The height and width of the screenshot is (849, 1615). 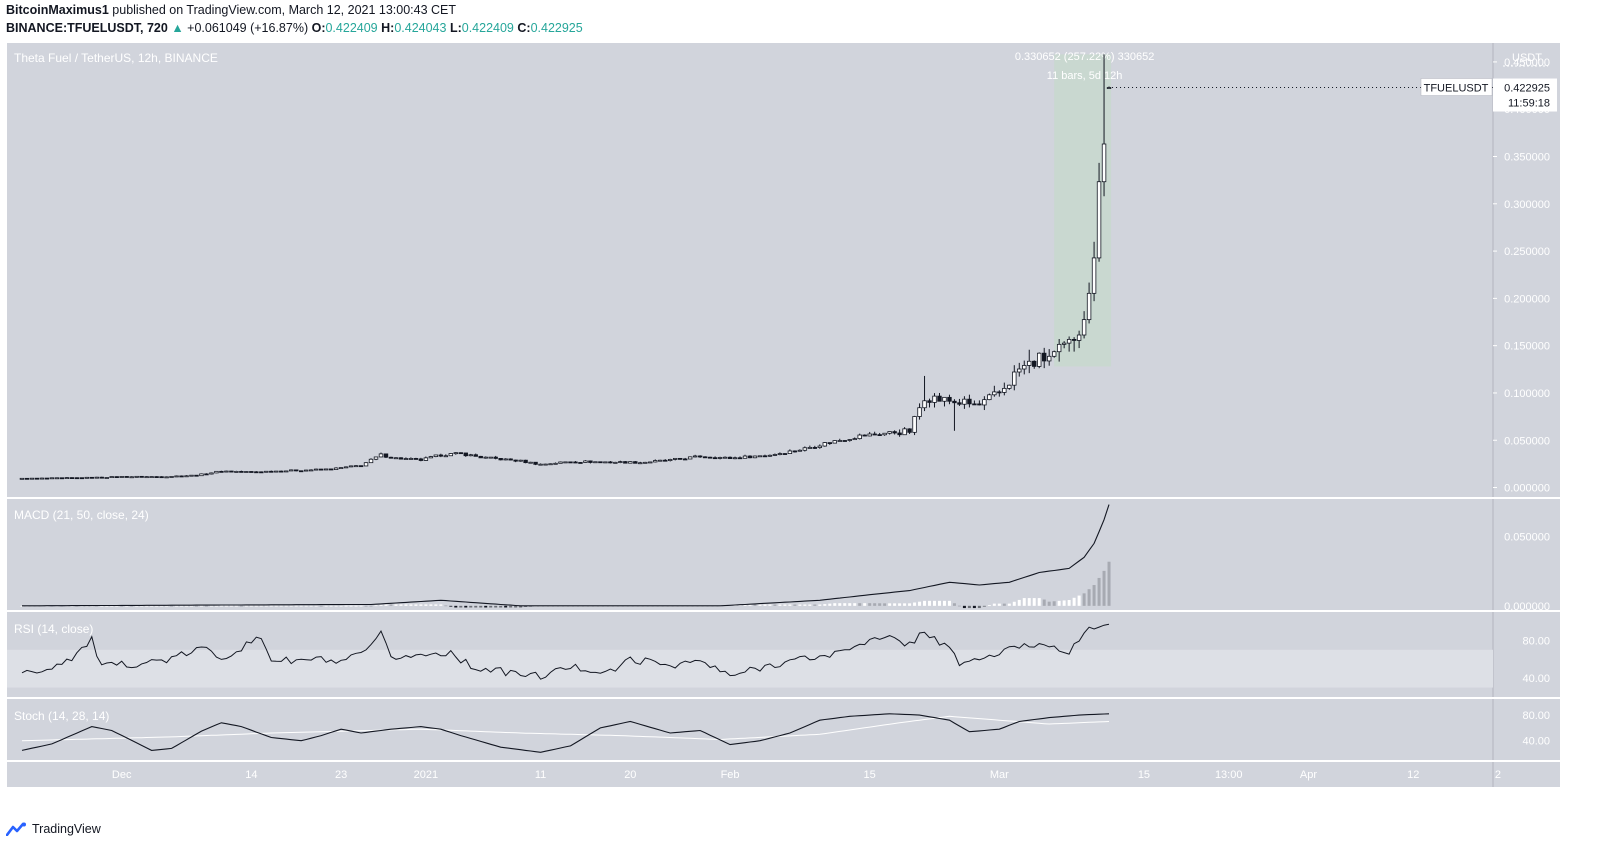 What do you see at coordinates (53, 829) in the screenshot?
I see `tradingview-brand: TradingView` at bounding box center [53, 829].